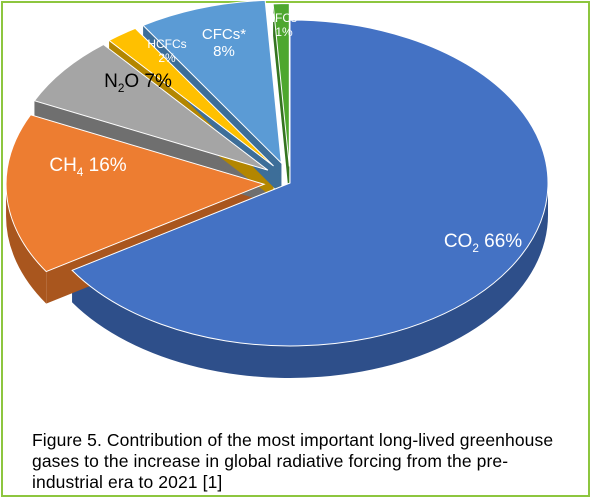 Image resolution: width=593 pixels, height=500 pixels. I want to click on slice-hcfcs, so click(191, 97).